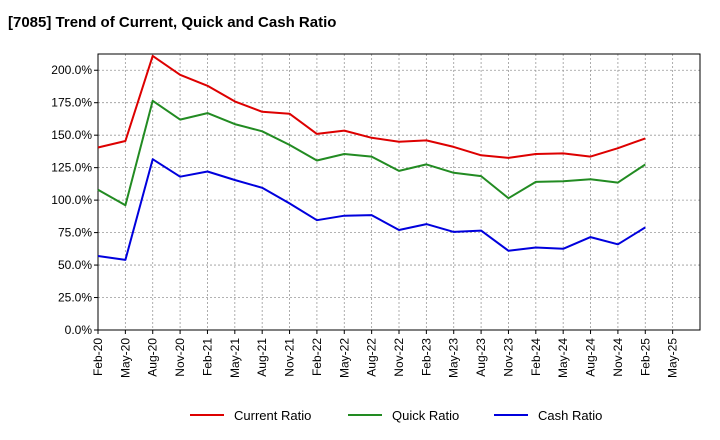  Describe the element at coordinates (425, 415) in the screenshot. I see `legend-label-quick-ratio: Quick Ratio` at that location.